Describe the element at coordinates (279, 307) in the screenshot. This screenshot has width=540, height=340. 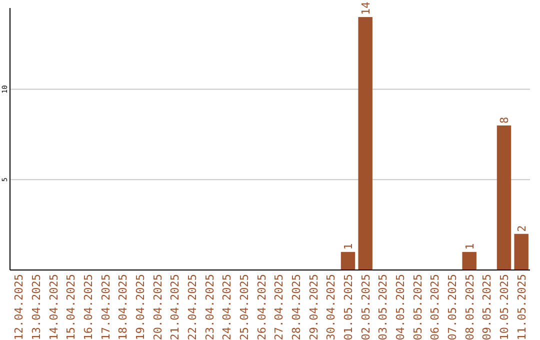
I see `x-tick-label: 27.04.2025` at that location.